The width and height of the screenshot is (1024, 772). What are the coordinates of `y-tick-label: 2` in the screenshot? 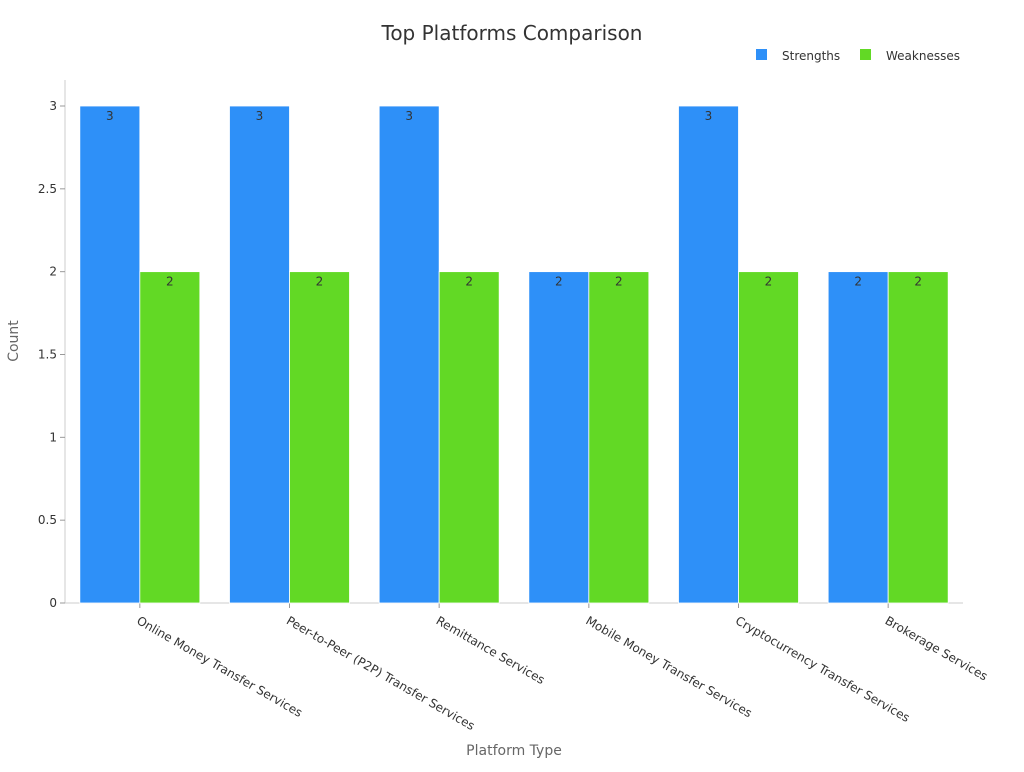 It's located at (53, 272).